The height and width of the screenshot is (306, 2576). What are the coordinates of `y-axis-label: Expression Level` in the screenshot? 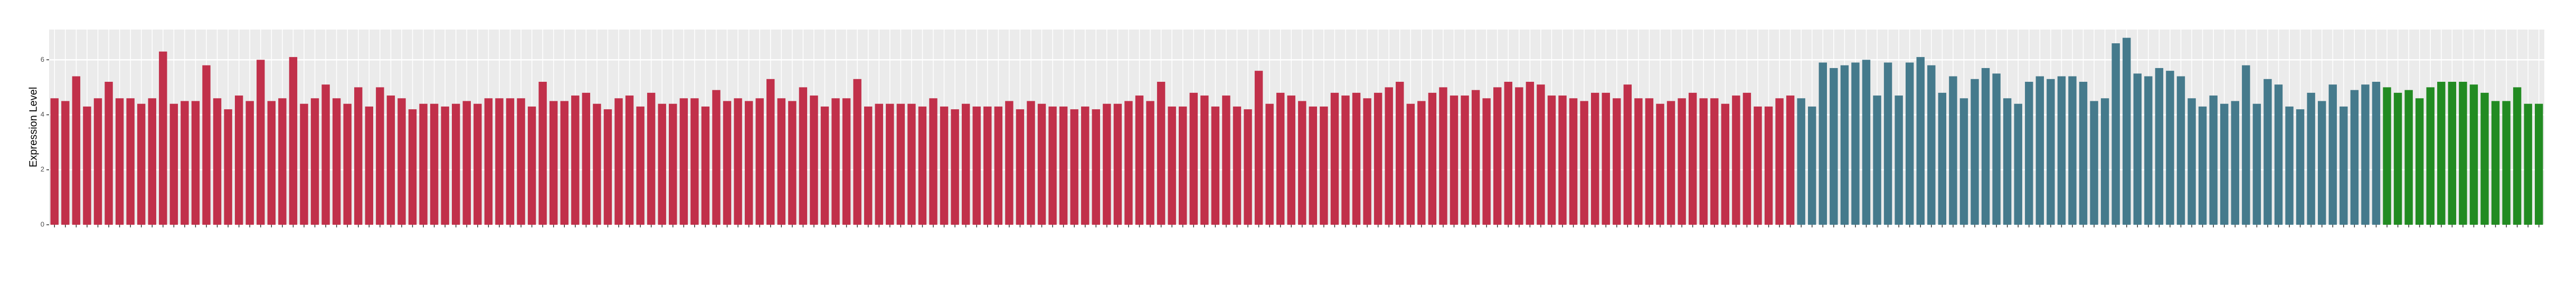 It's located at (33, 127).